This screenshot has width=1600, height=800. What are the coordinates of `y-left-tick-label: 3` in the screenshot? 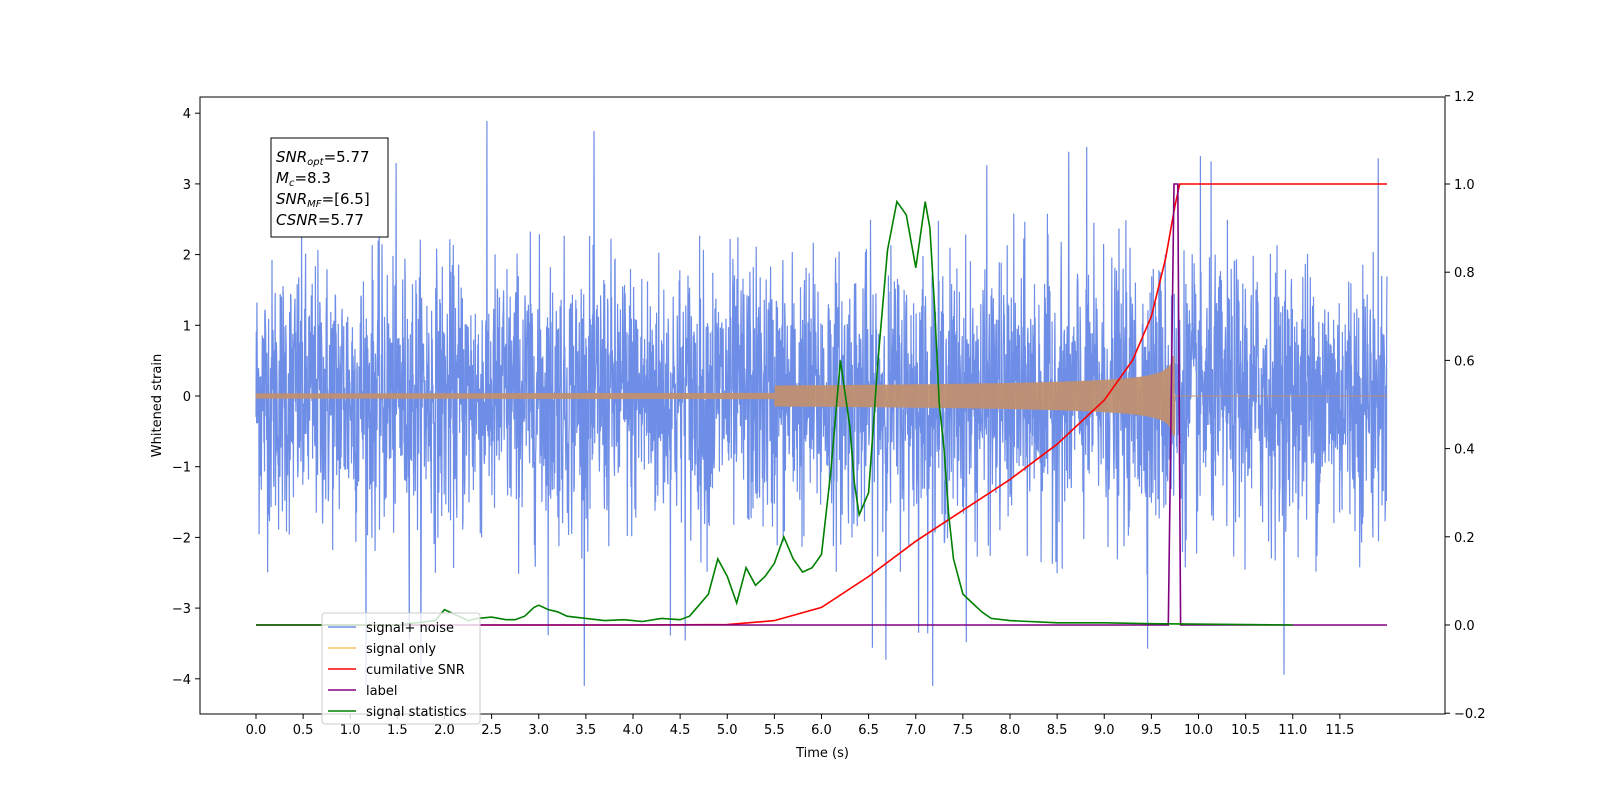 It's located at (187, 185).